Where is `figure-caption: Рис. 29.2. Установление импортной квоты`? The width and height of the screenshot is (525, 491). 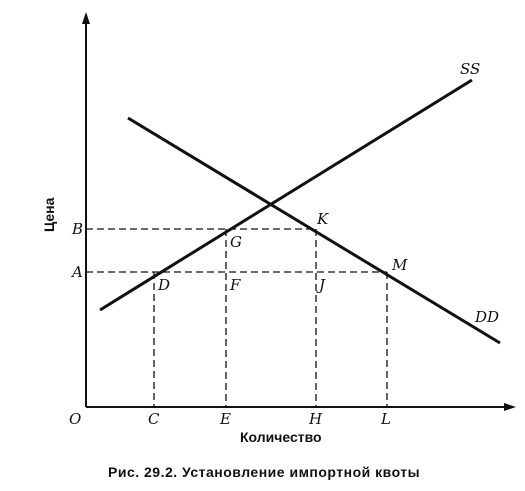
figure-caption: Рис. 29.2. Установление импортной квоты is located at coordinates (264, 472).